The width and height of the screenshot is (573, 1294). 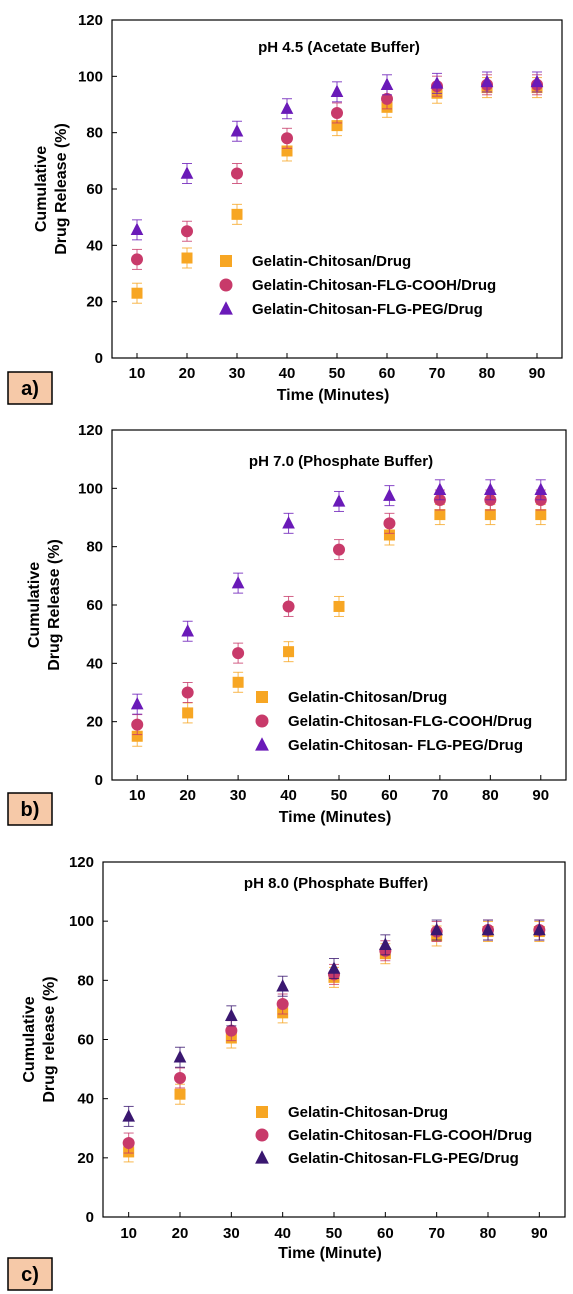 What do you see at coordinates (49, 1039) in the screenshot?
I see `y-axis-title-line: Drug release (%)` at bounding box center [49, 1039].